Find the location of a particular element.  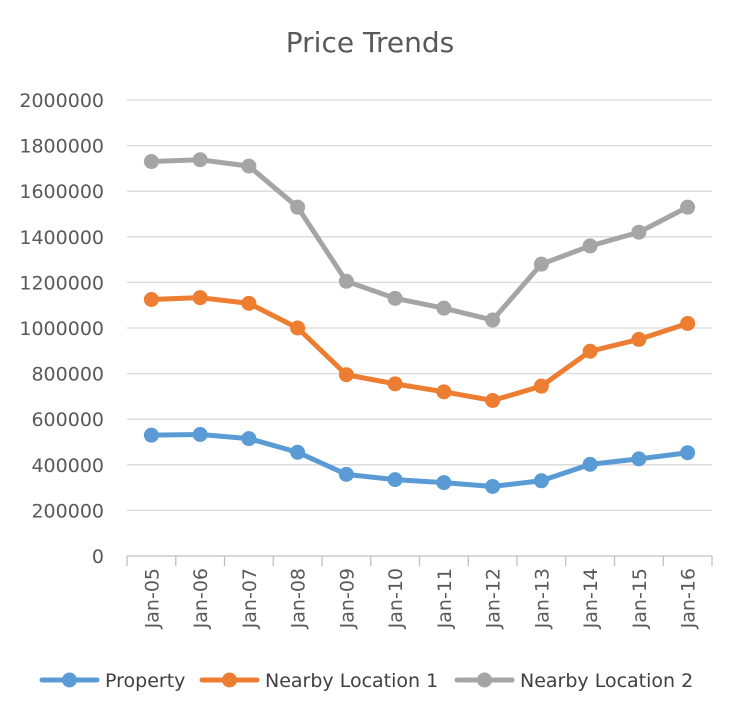

x-tick-label-2: Jan-07 is located at coordinates (250, 598).